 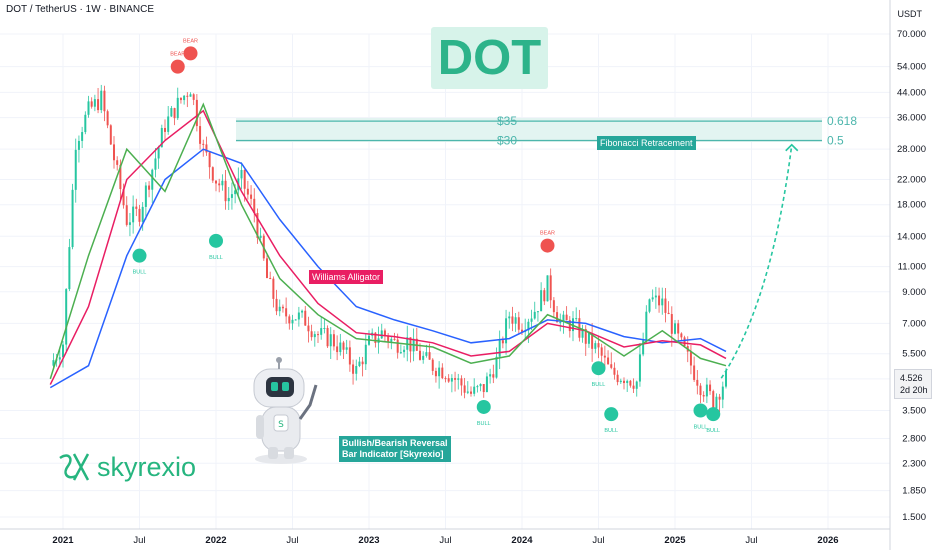 I want to click on y-tick-label: 44.000, so click(x=911, y=92).